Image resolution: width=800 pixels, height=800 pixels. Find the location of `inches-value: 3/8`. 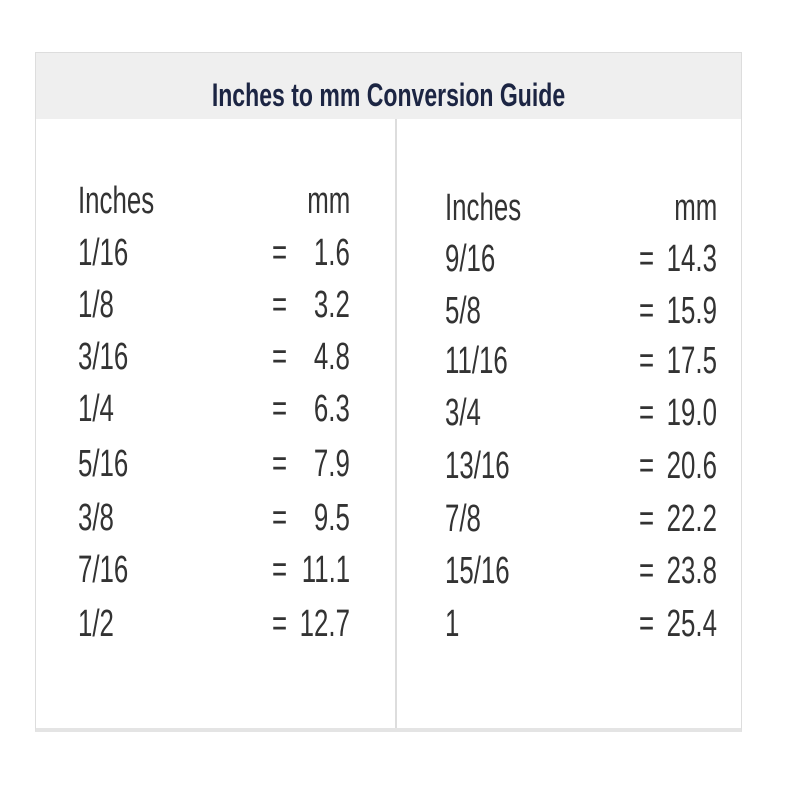

inches-value: 3/8 is located at coordinates (96, 518).